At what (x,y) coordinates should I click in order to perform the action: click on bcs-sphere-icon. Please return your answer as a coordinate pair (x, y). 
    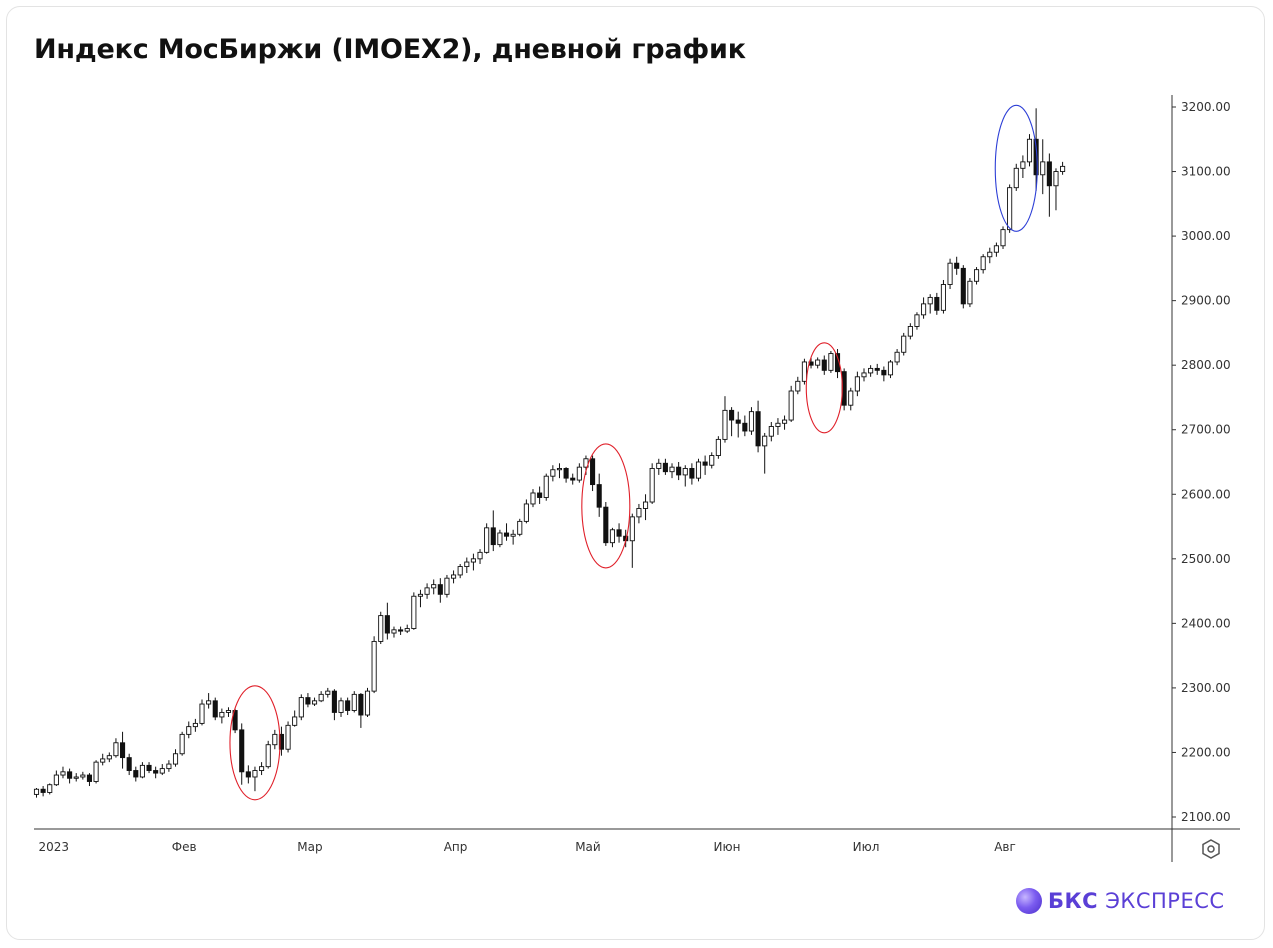
    Looking at the image, I should click on (1029, 901).